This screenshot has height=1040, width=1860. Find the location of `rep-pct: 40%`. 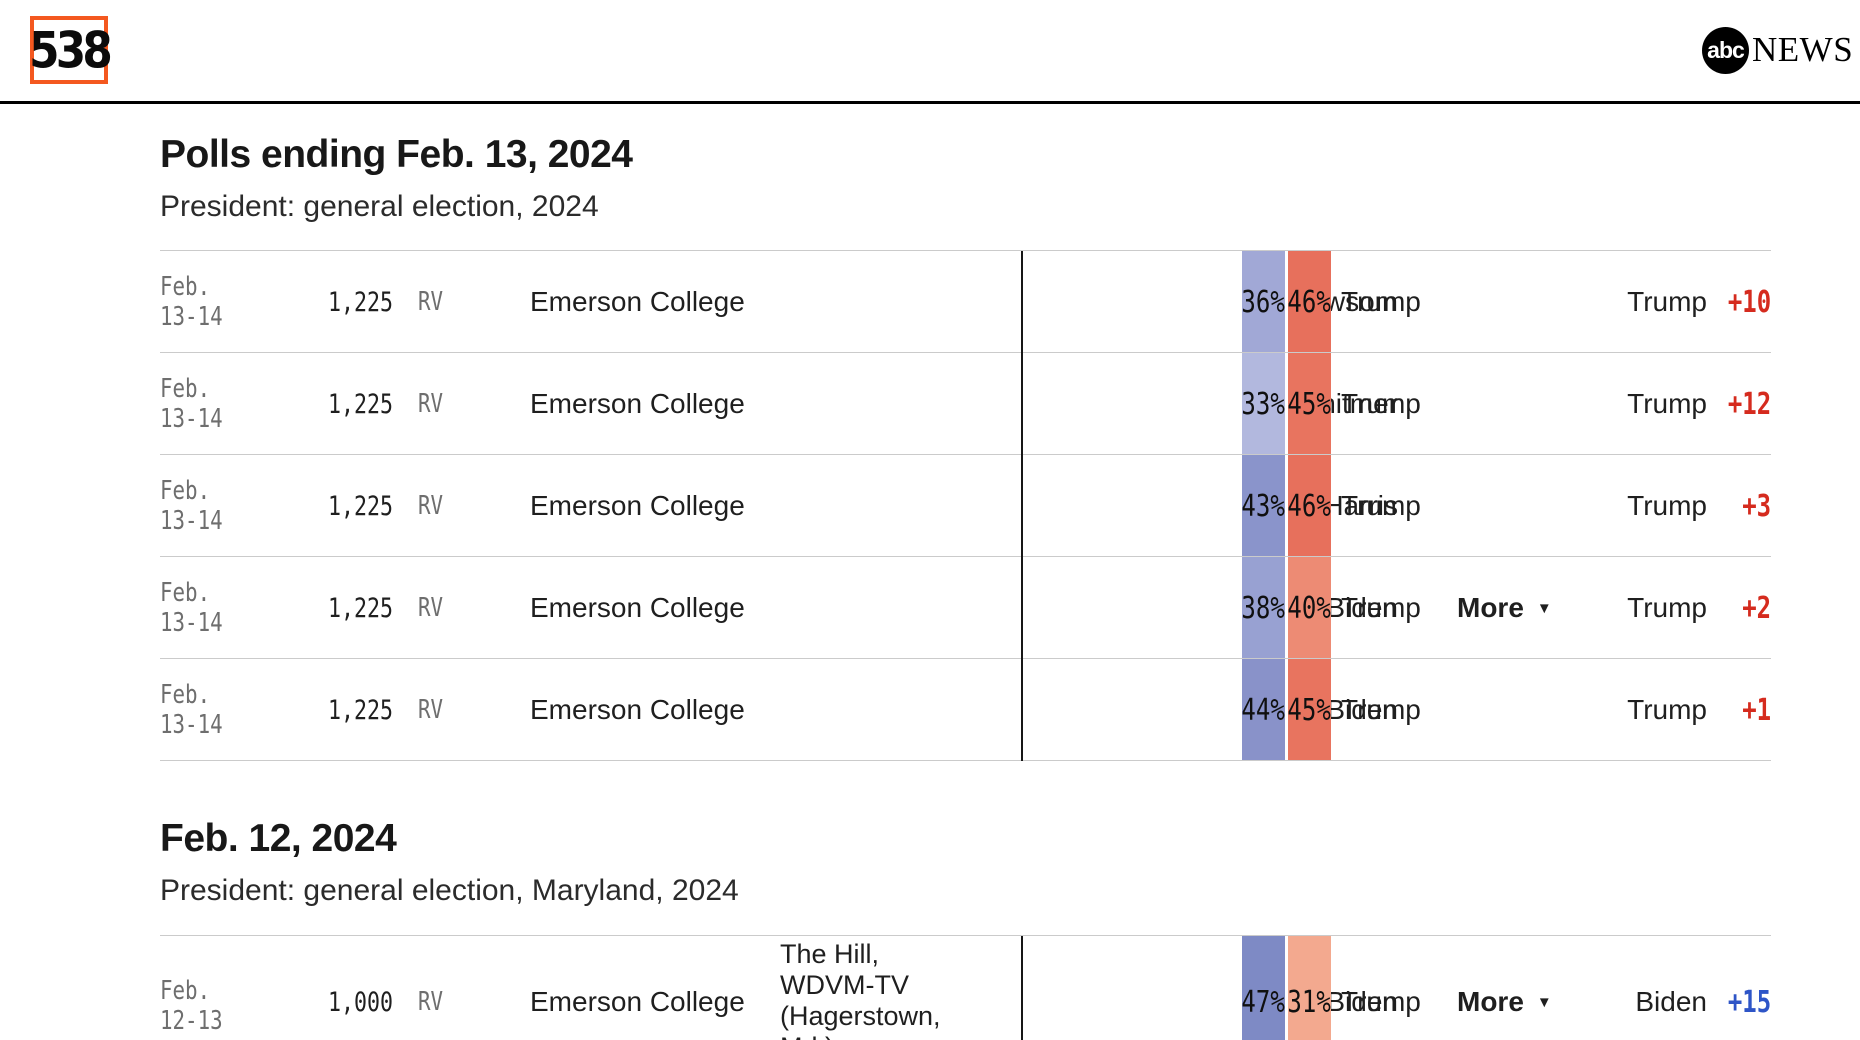

rep-pct: 40% is located at coordinates (1309, 608).